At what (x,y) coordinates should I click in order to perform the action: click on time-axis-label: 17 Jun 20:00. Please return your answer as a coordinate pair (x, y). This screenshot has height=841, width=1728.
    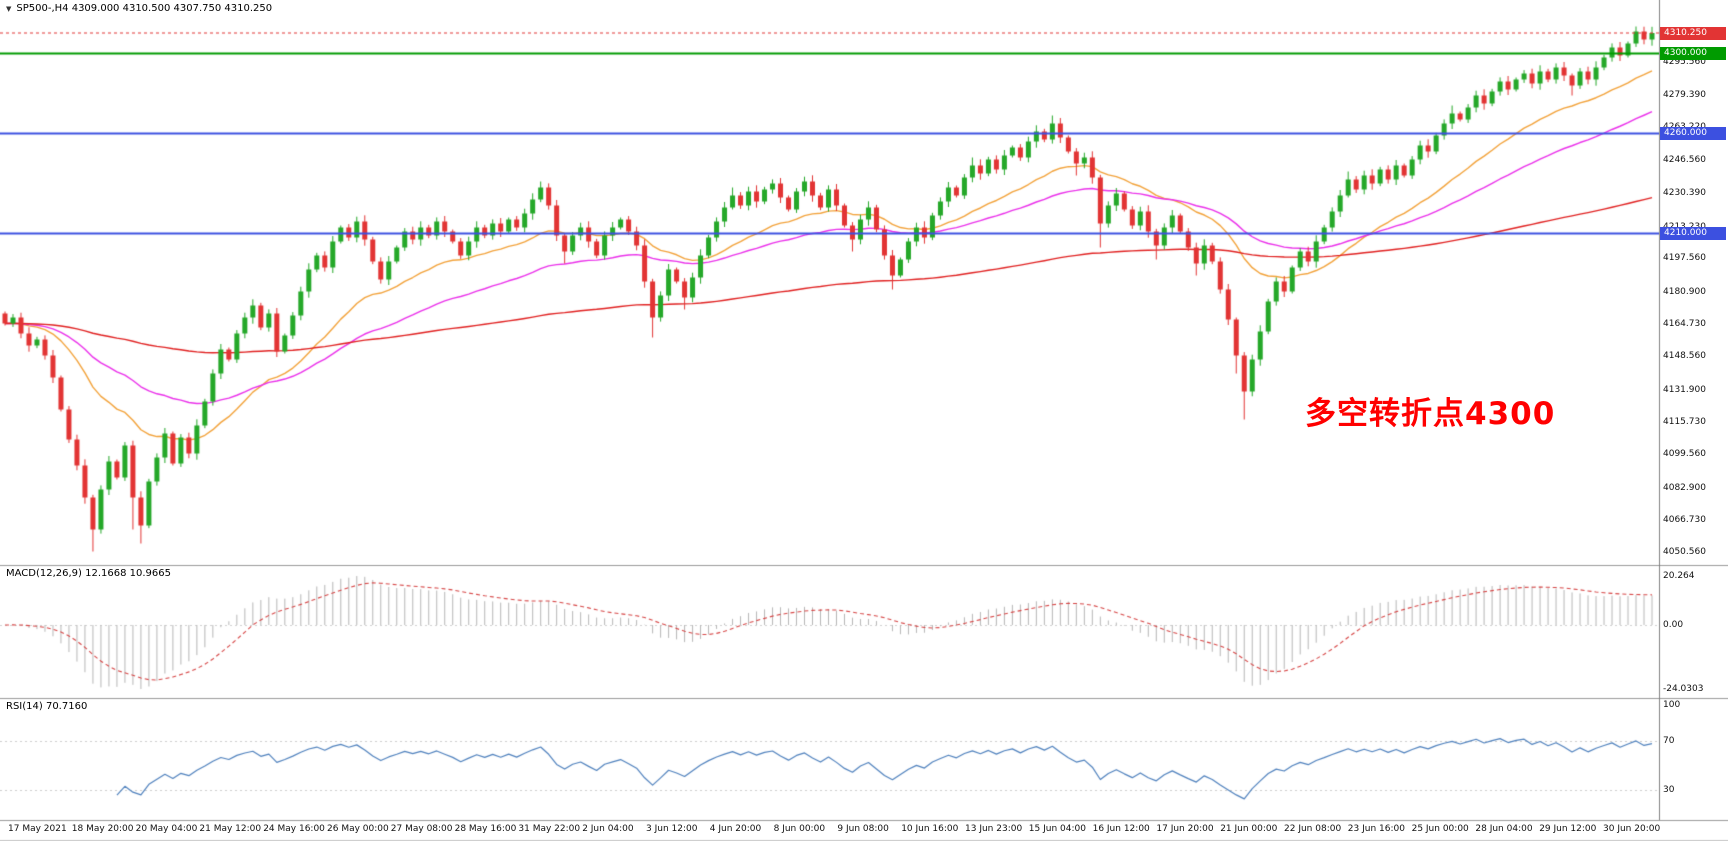
    Looking at the image, I should click on (1185, 829).